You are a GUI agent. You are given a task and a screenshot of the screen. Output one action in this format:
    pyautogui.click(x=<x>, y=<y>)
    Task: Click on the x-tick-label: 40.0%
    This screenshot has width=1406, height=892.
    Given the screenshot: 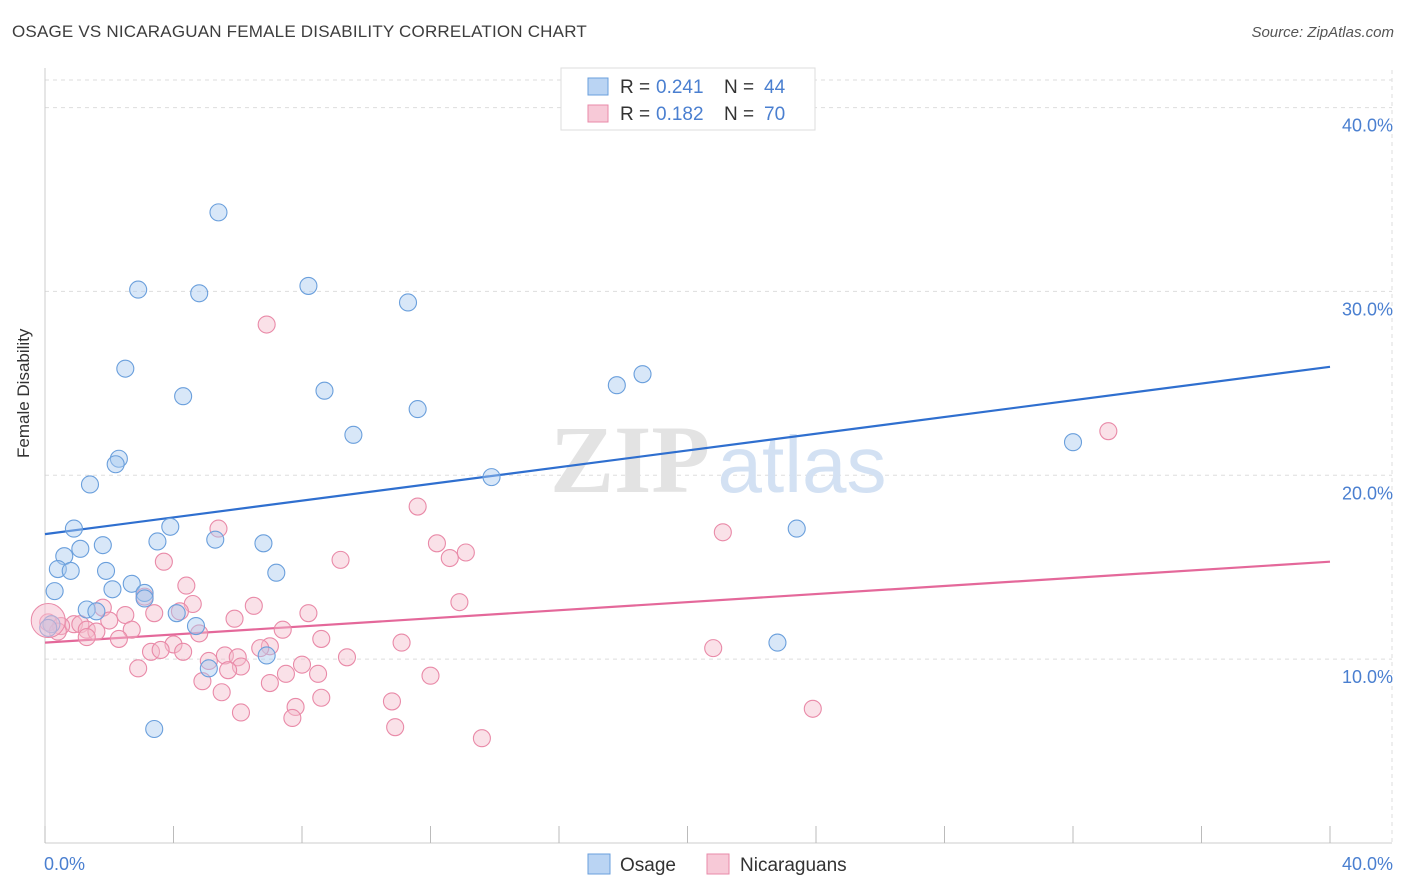 What is the action you would take?
    pyautogui.click(x=1367, y=864)
    